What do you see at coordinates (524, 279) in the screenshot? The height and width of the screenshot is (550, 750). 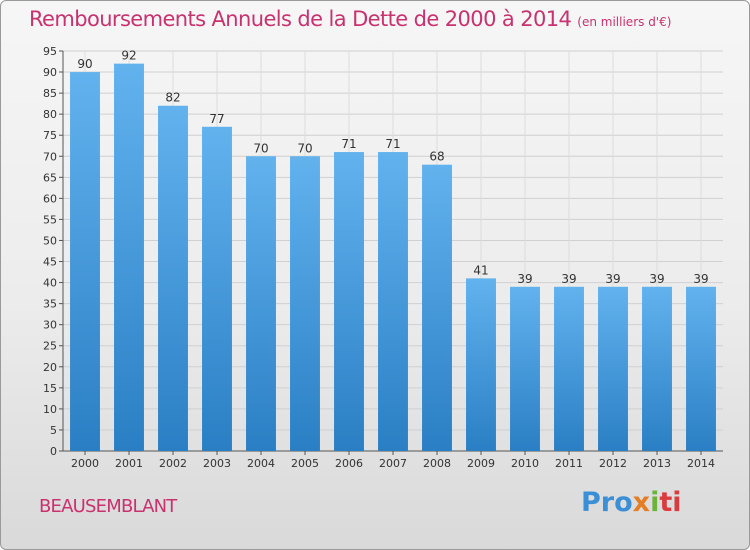 I see `data-label-2010: 39` at bounding box center [524, 279].